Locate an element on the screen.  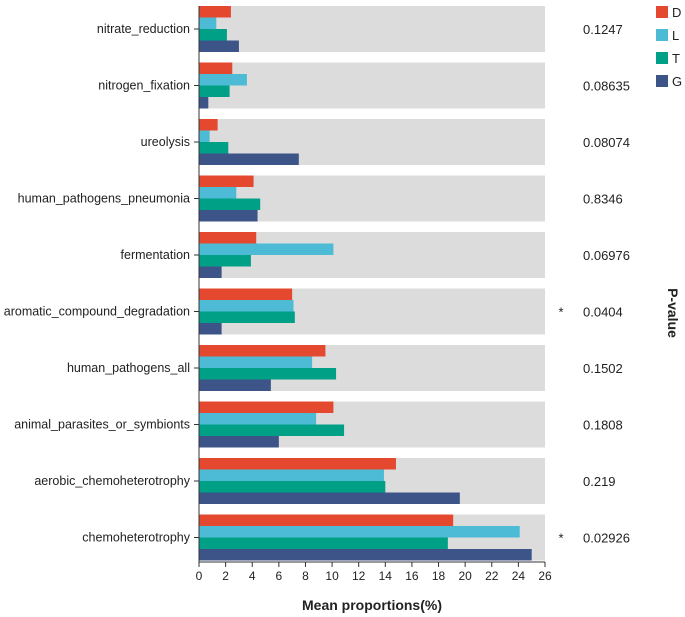
legend-swatch-L is located at coordinates (662, 35).